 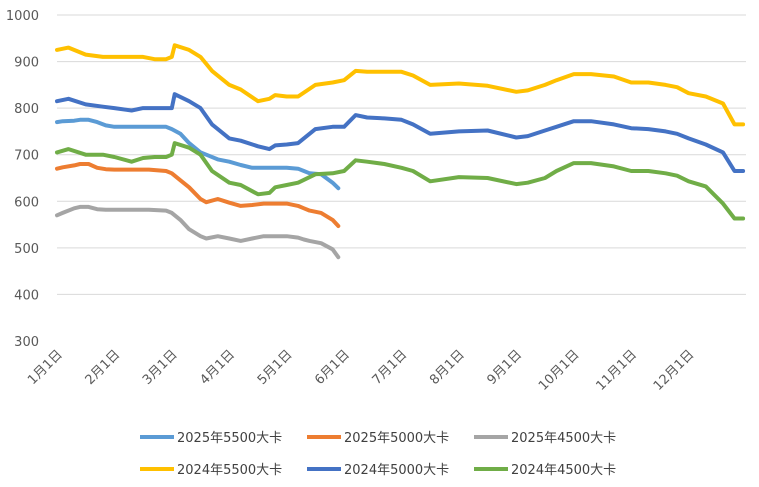 I want to click on legend-label: 2025年4500大卡, so click(x=563, y=438).